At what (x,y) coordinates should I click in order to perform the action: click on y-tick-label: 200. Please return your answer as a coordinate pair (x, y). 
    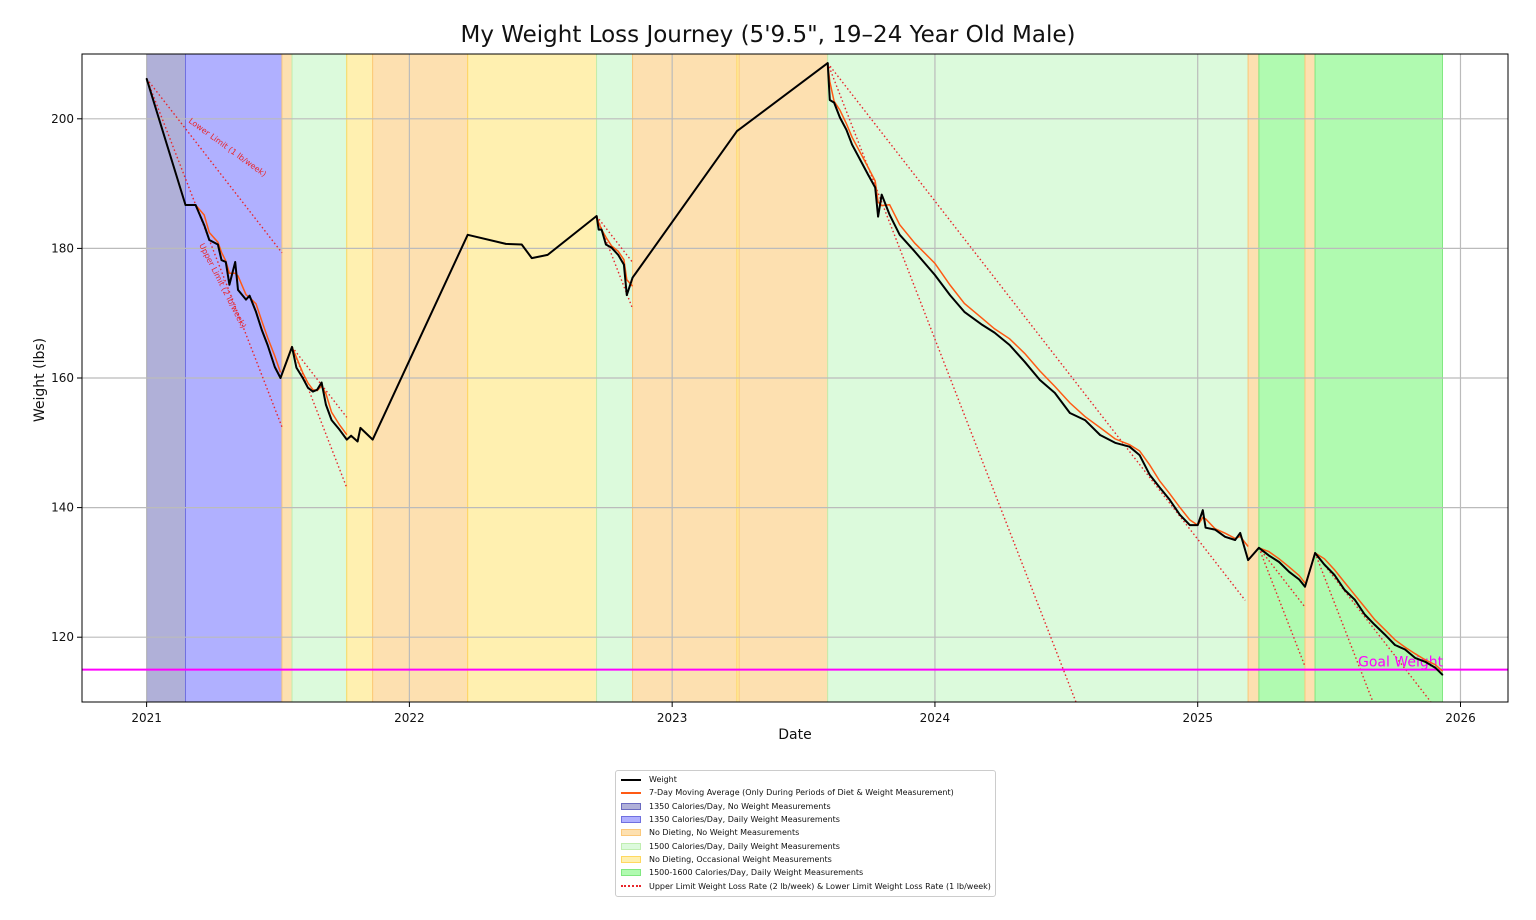
    Looking at the image, I should click on (62, 119).